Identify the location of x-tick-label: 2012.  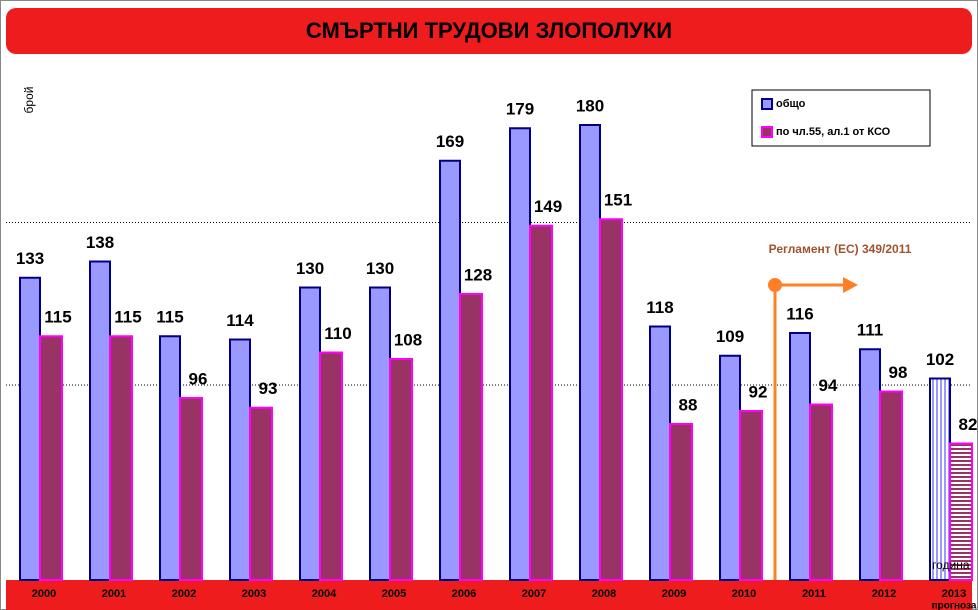
(884, 594).